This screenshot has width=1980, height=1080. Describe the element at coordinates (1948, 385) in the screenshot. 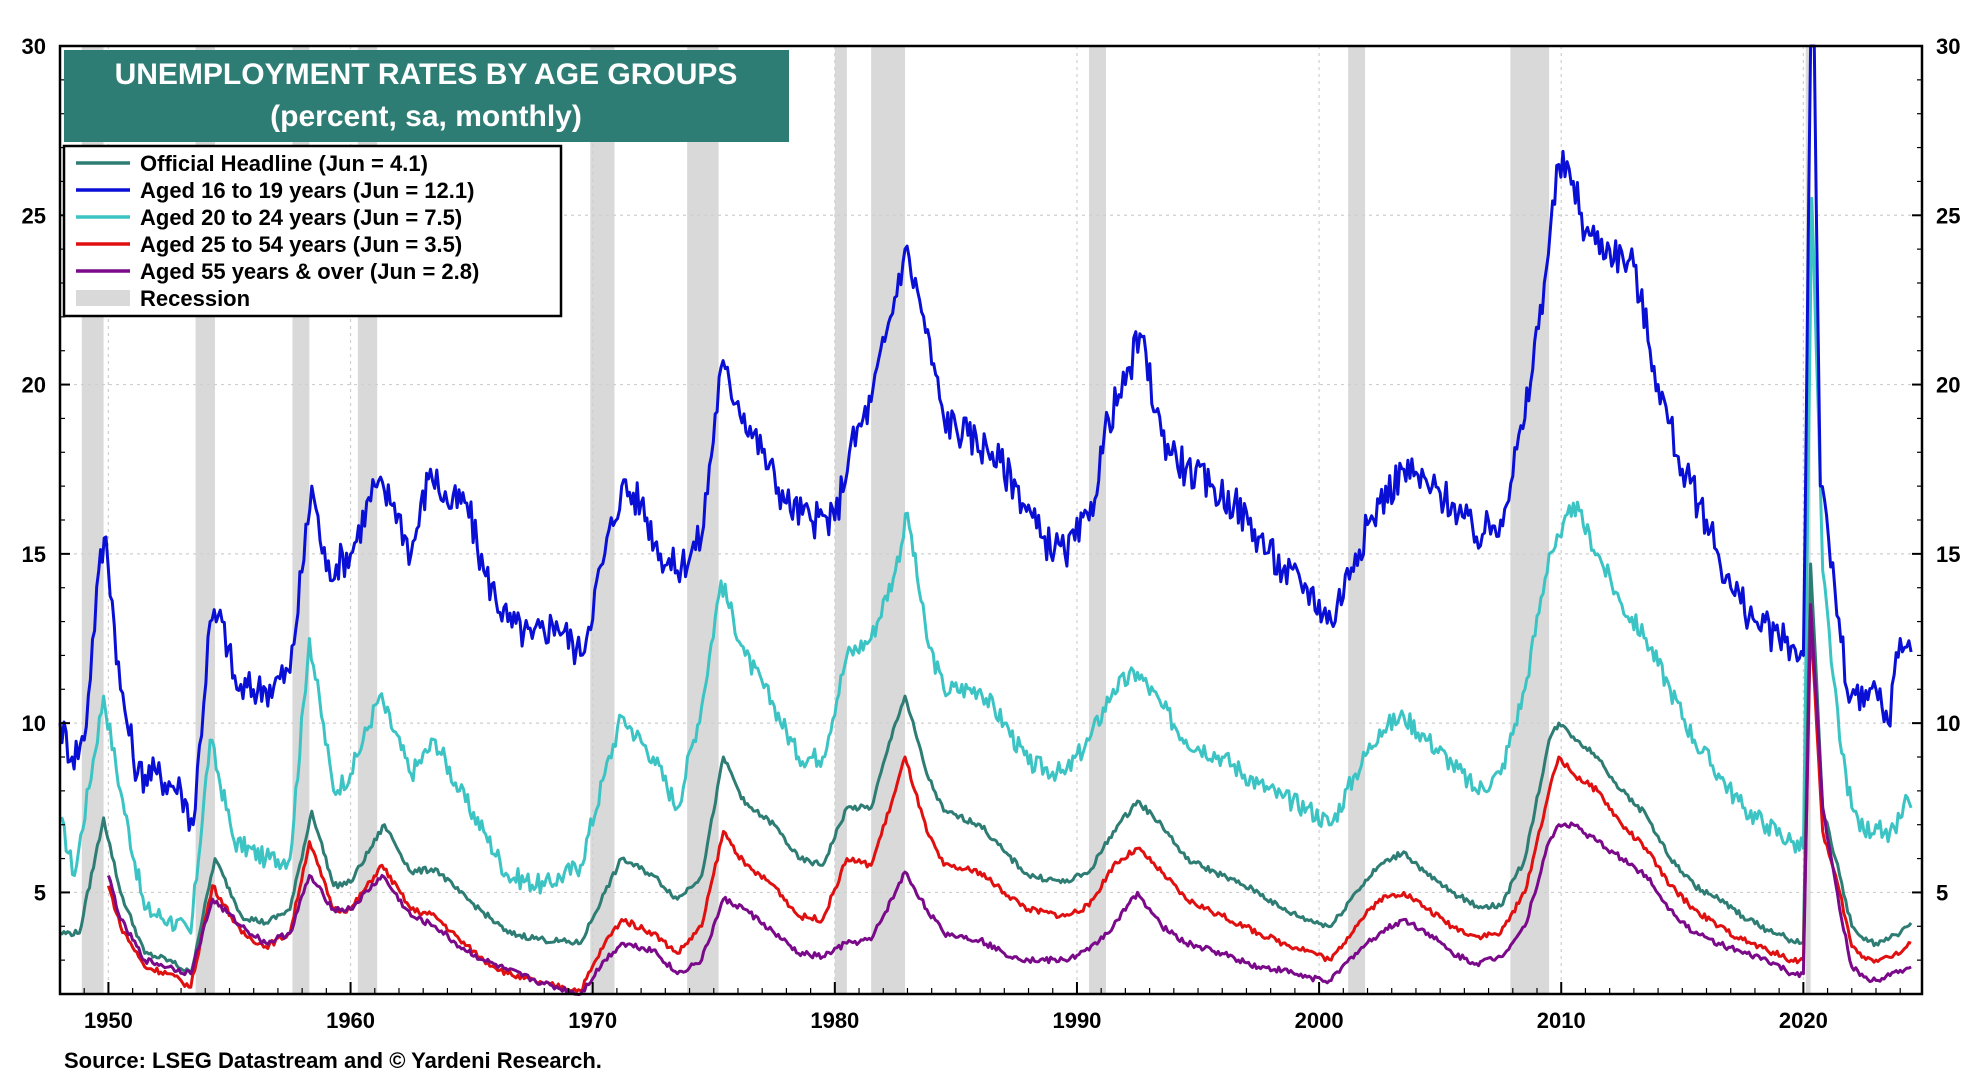

I see `y-tick-label-right: 20` at that location.